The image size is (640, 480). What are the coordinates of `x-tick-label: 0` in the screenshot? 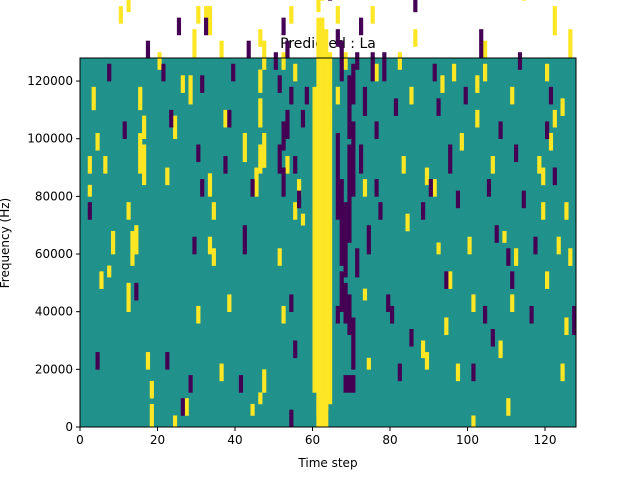 It's located at (80, 440).